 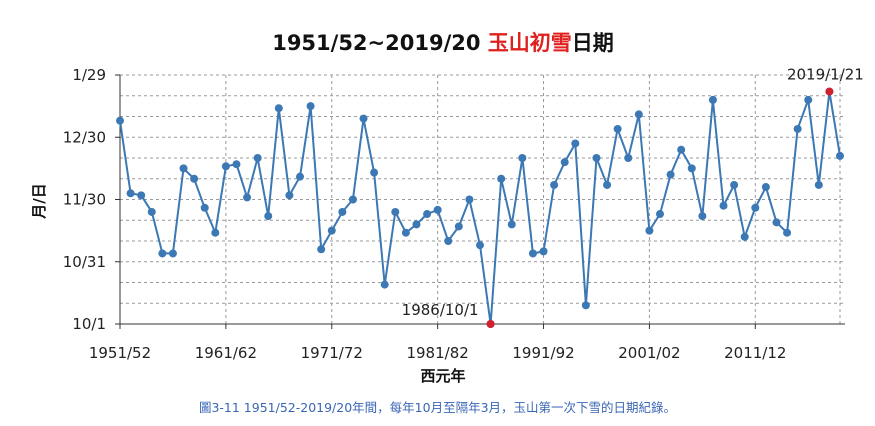 I want to click on y-tick-label: 10/1, so click(x=89, y=324).